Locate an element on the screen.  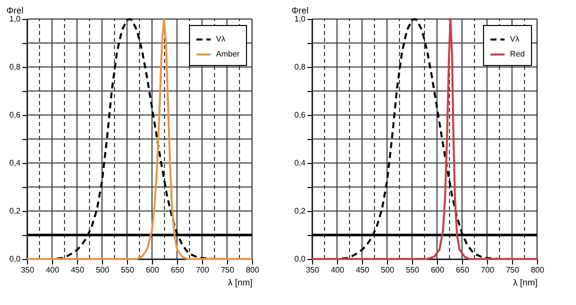
legend-label: Amber is located at coordinates (228, 54).